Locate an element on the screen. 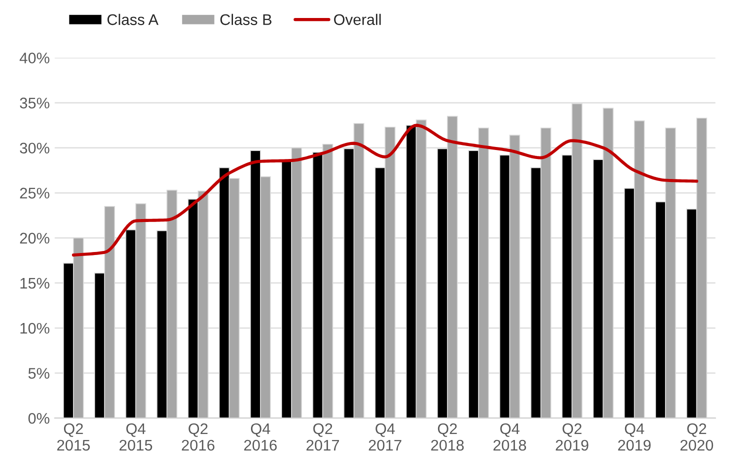  x-tick-label: Q4 2018 is located at coordinates (510, 437).